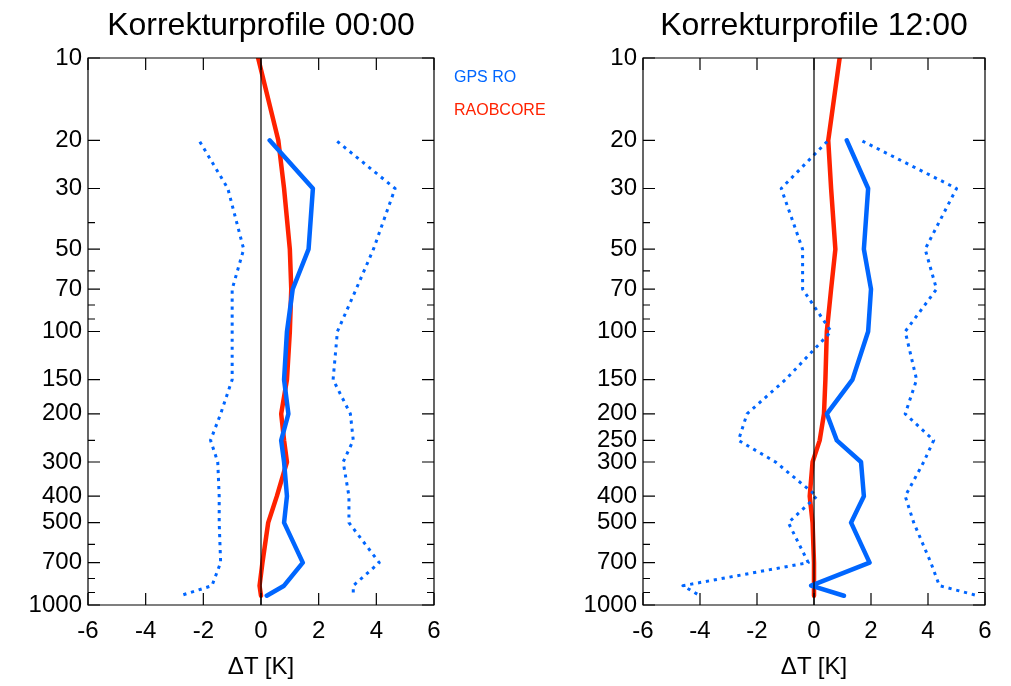  What do you see at coordinates (500, 110) in the screenshot?
I see `text: RAOBCORE` at bounding box center [500, 110].